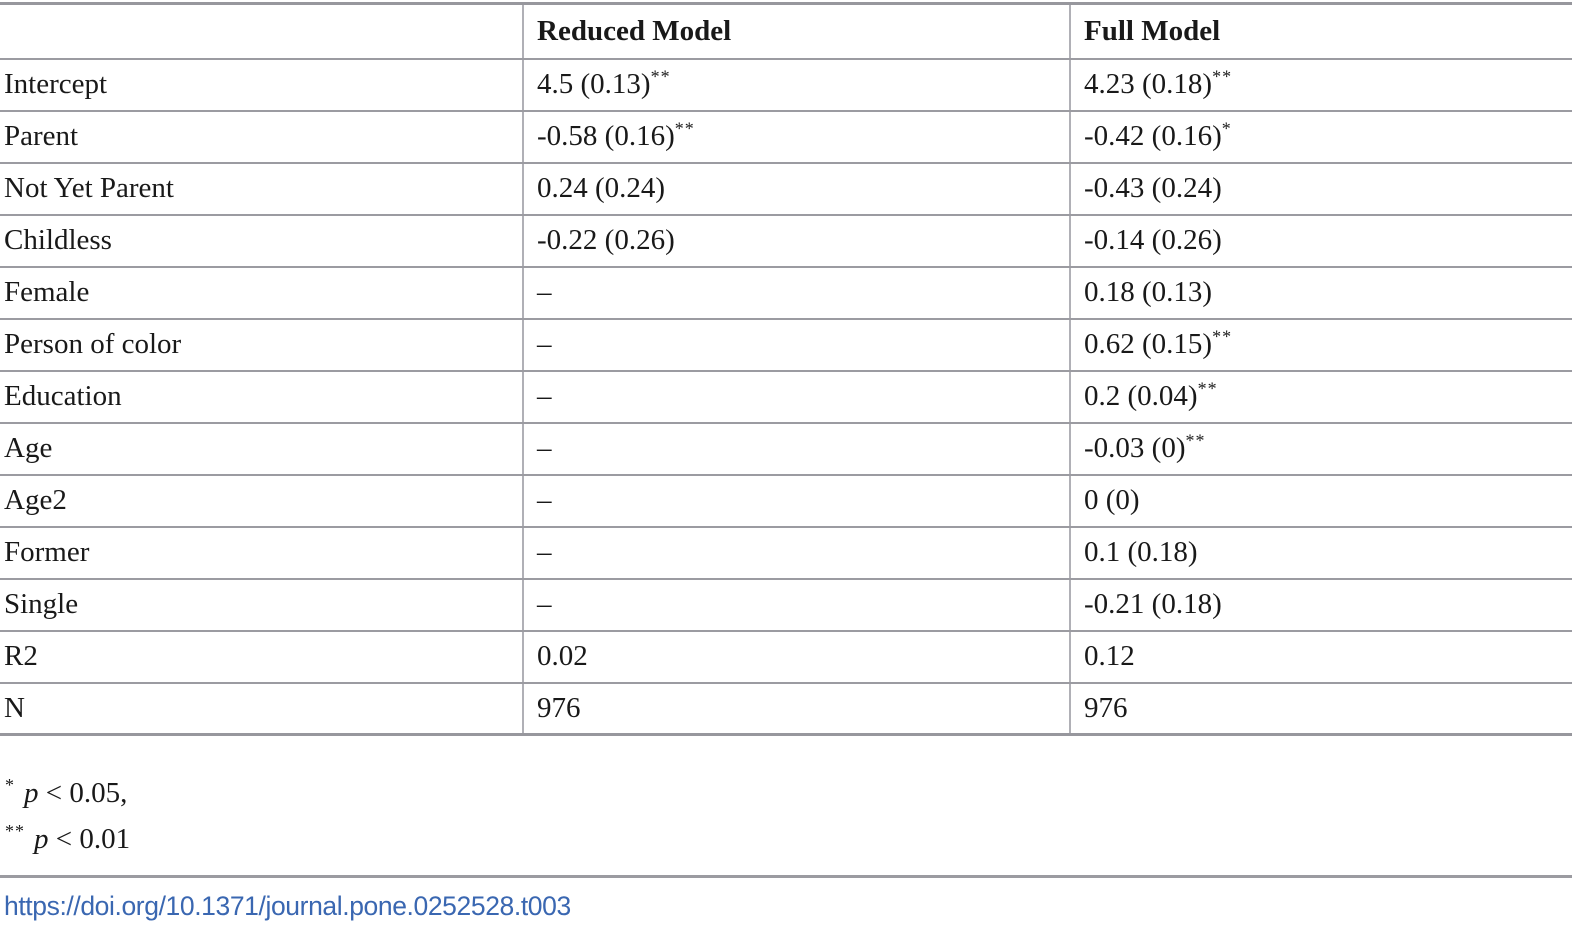  What do you see at coordinates (1153, 604) in the screenshot?
I see `cell-value: -0.21 (0.18)` at bounding box center [1153, 604].